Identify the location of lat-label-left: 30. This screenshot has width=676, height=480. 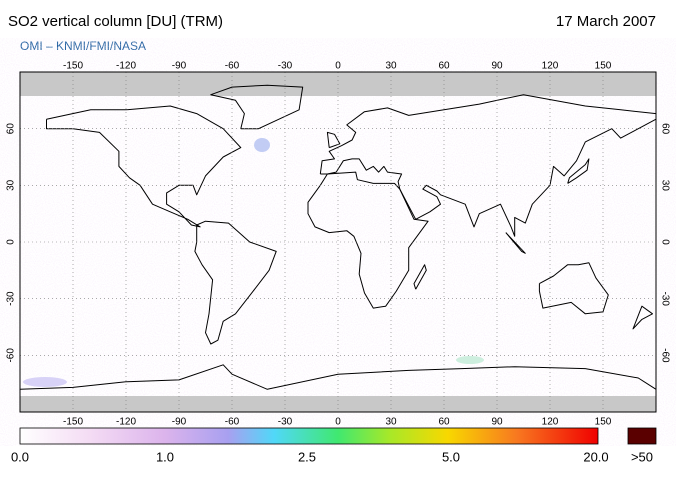
(11, 185).